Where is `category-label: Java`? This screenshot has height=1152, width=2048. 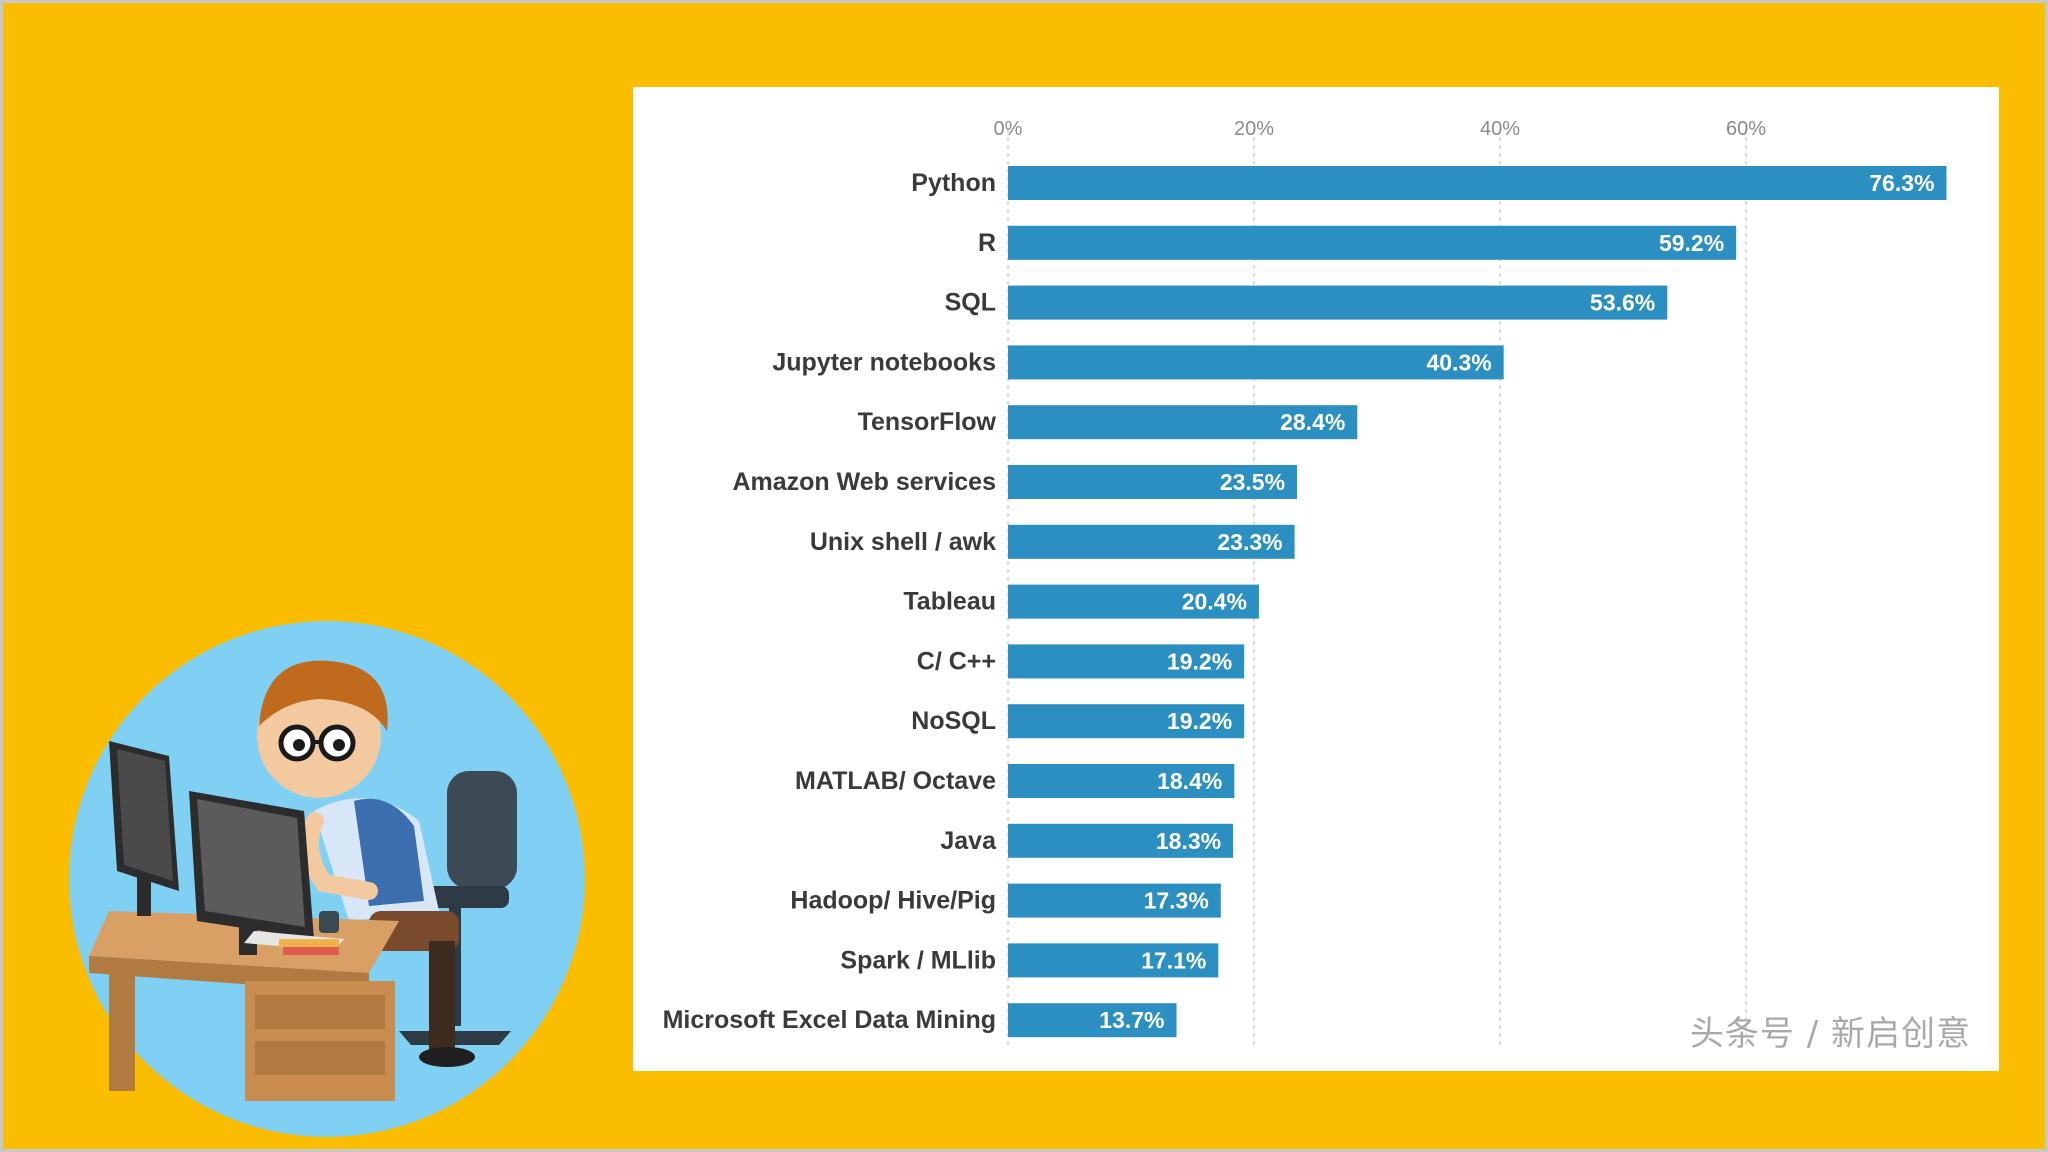
category-label: Java is located at coordinates (968, 841).